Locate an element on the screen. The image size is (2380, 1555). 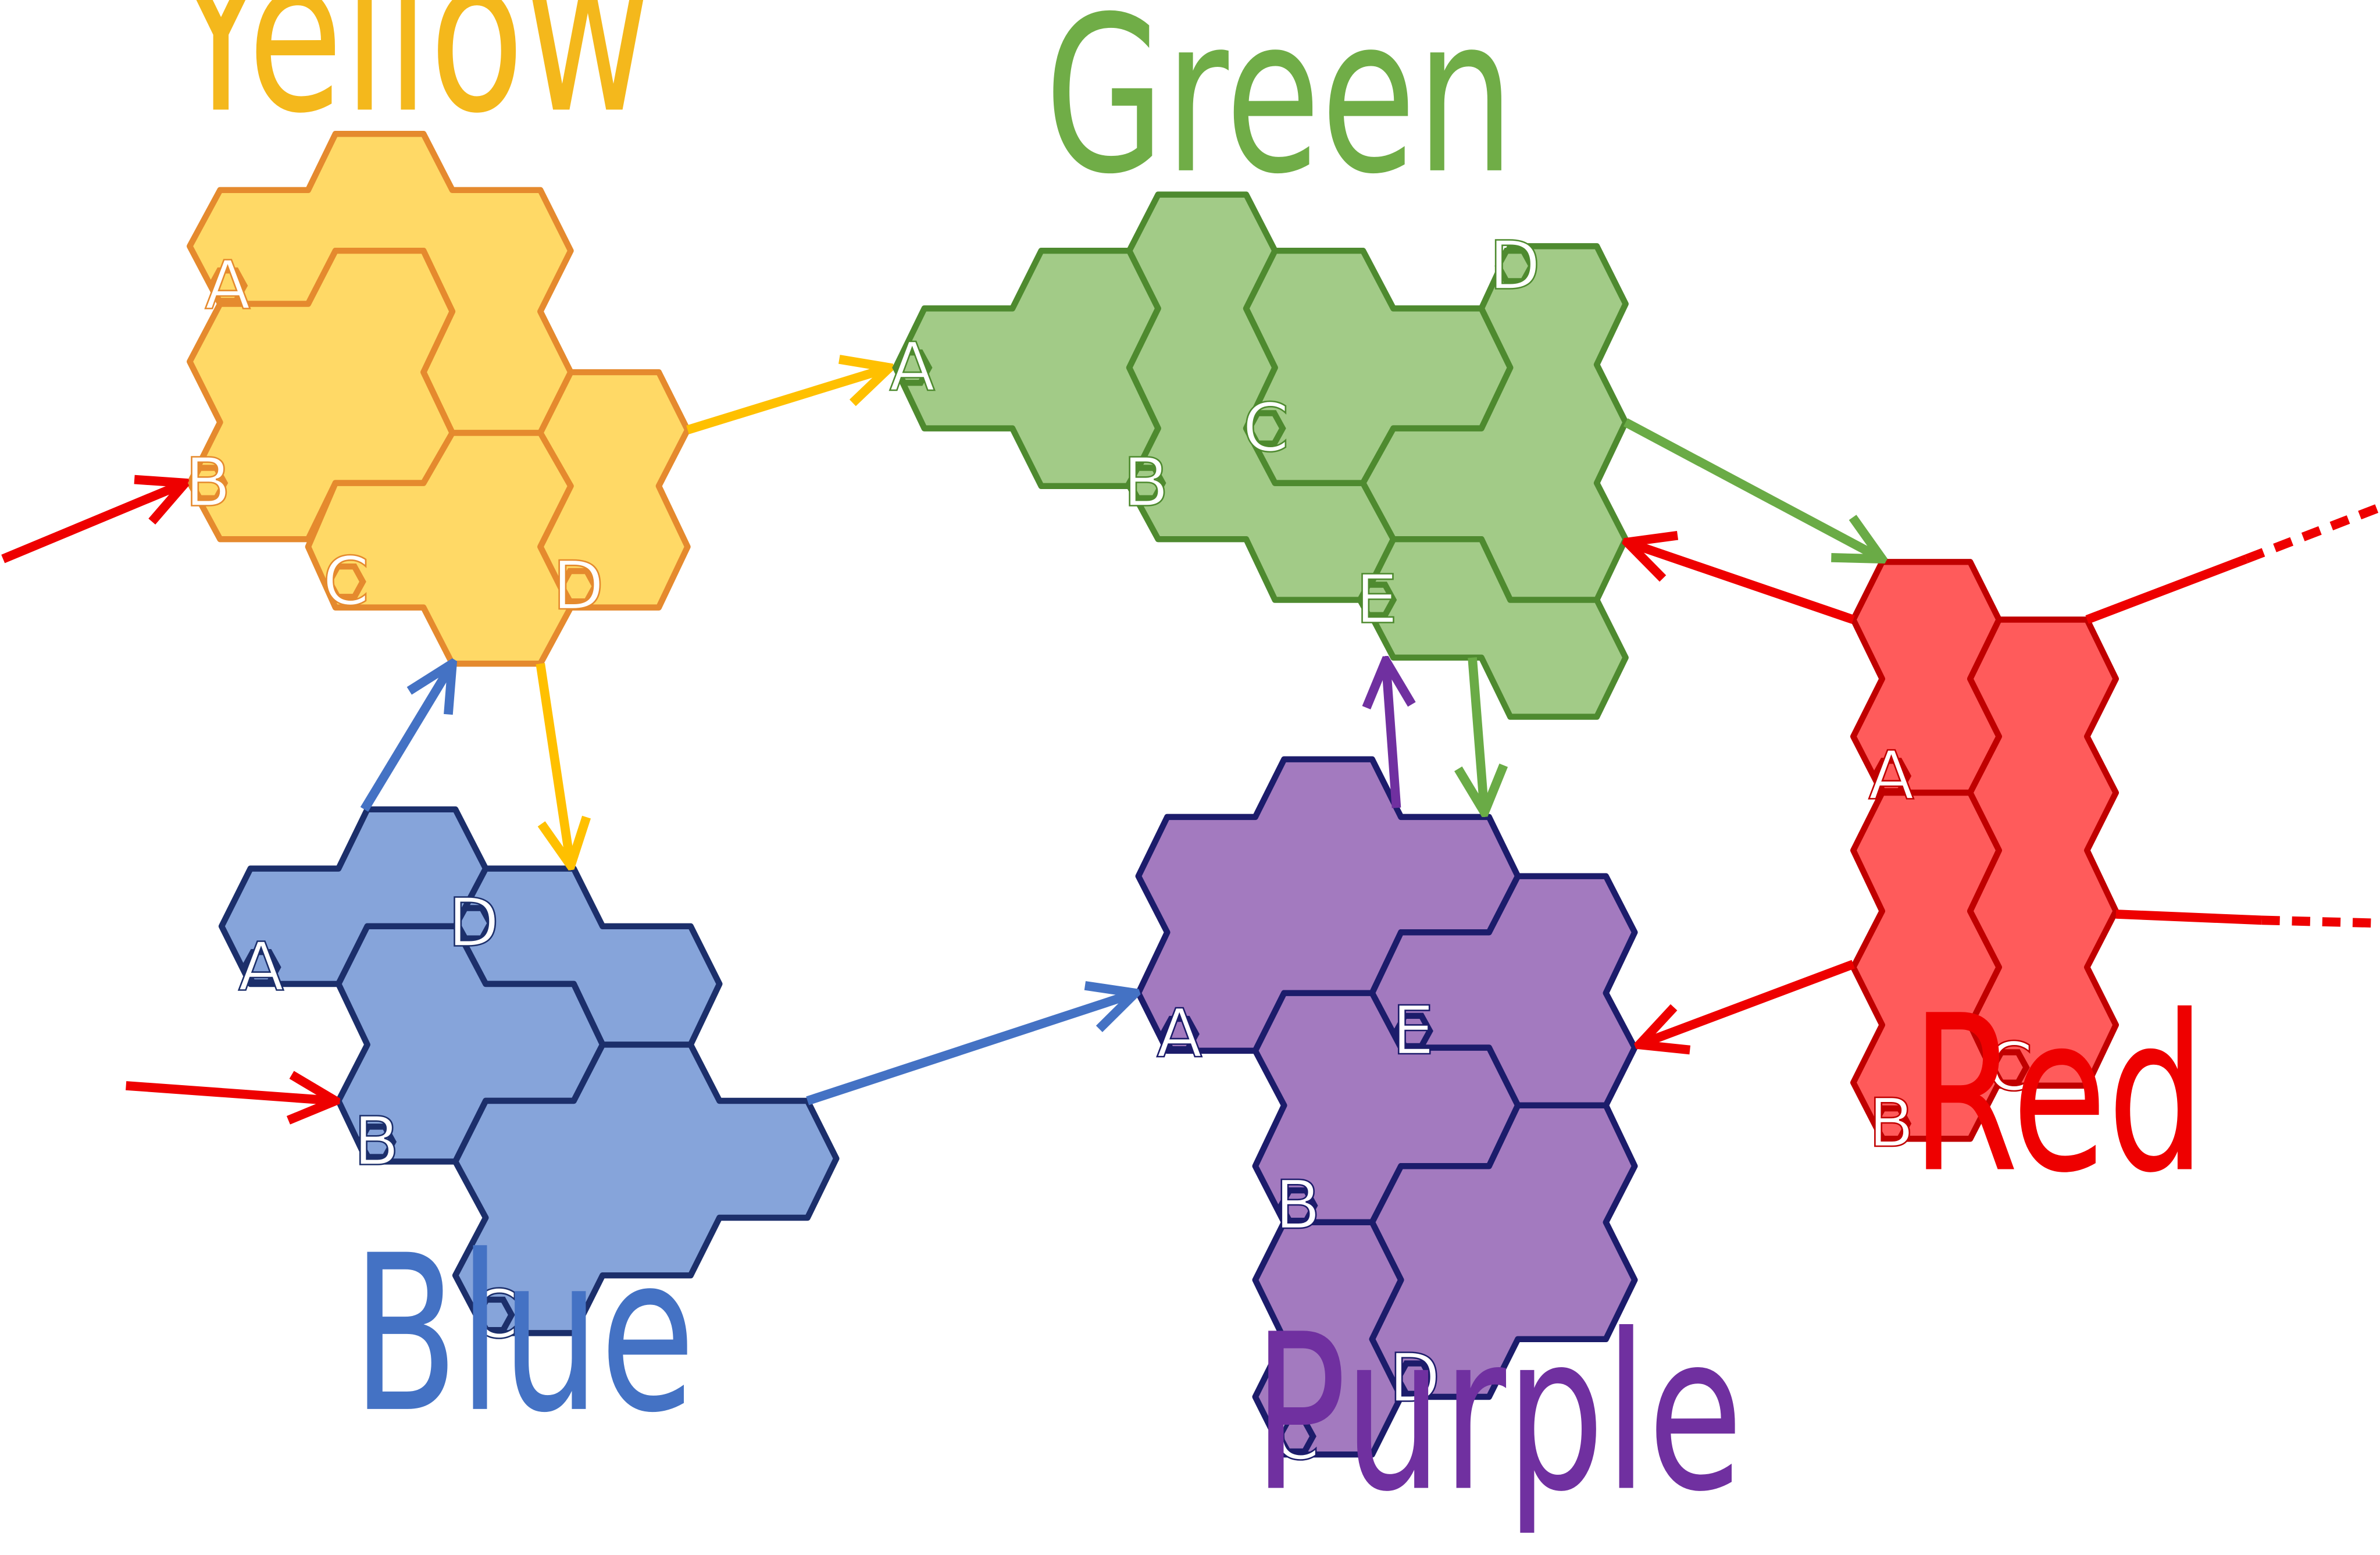
red-entrance-a: A is located at coordinates (1891, 776).